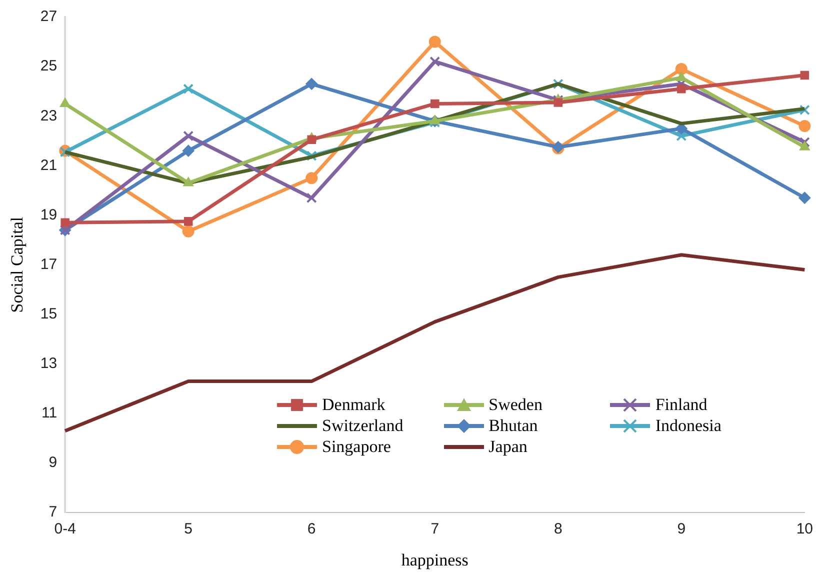  Describe the element at coordinates (804, 529) in the screenshot. I see `x-tick-label: 10` at that location.